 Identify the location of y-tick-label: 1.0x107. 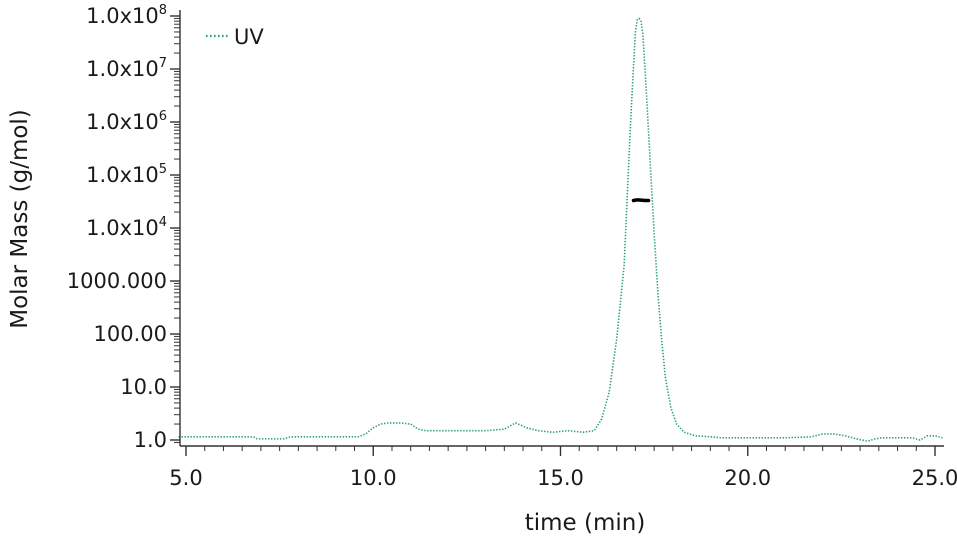
(126, 68).